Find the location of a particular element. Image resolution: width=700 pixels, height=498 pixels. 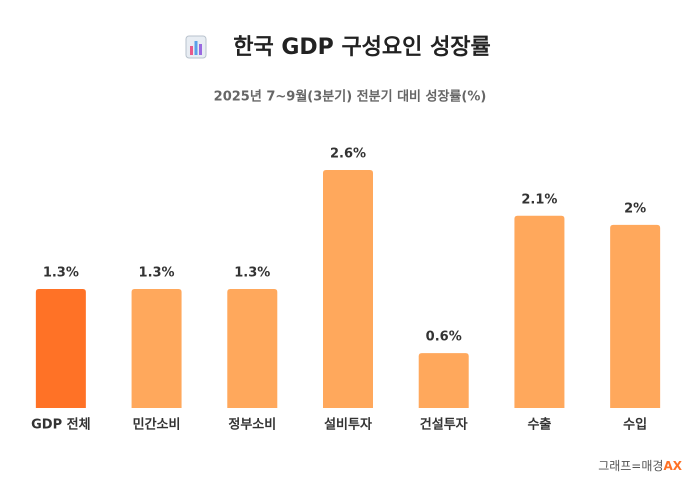

x-tick-label: 수입 is located at coordinates (635, 425).